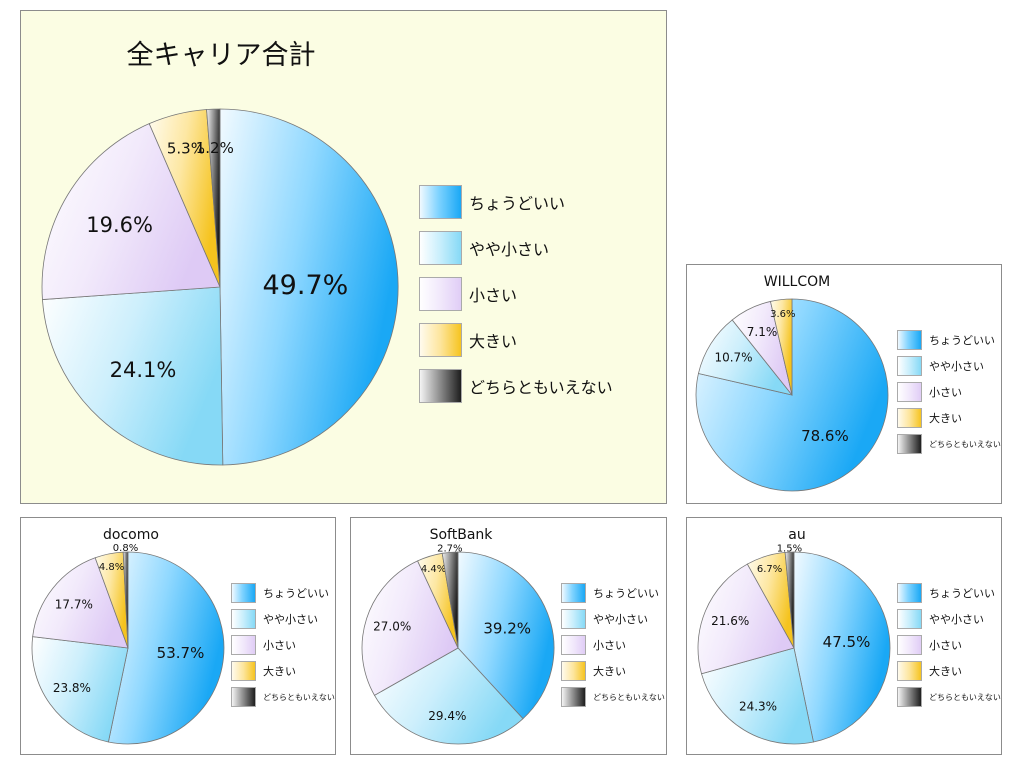 This screenshot has height=768, width=1024. What do you see at coordinates (392, 626) in the screenshot?
I see `pie-label-small: 27.0%` at bounding box center [392, 626].